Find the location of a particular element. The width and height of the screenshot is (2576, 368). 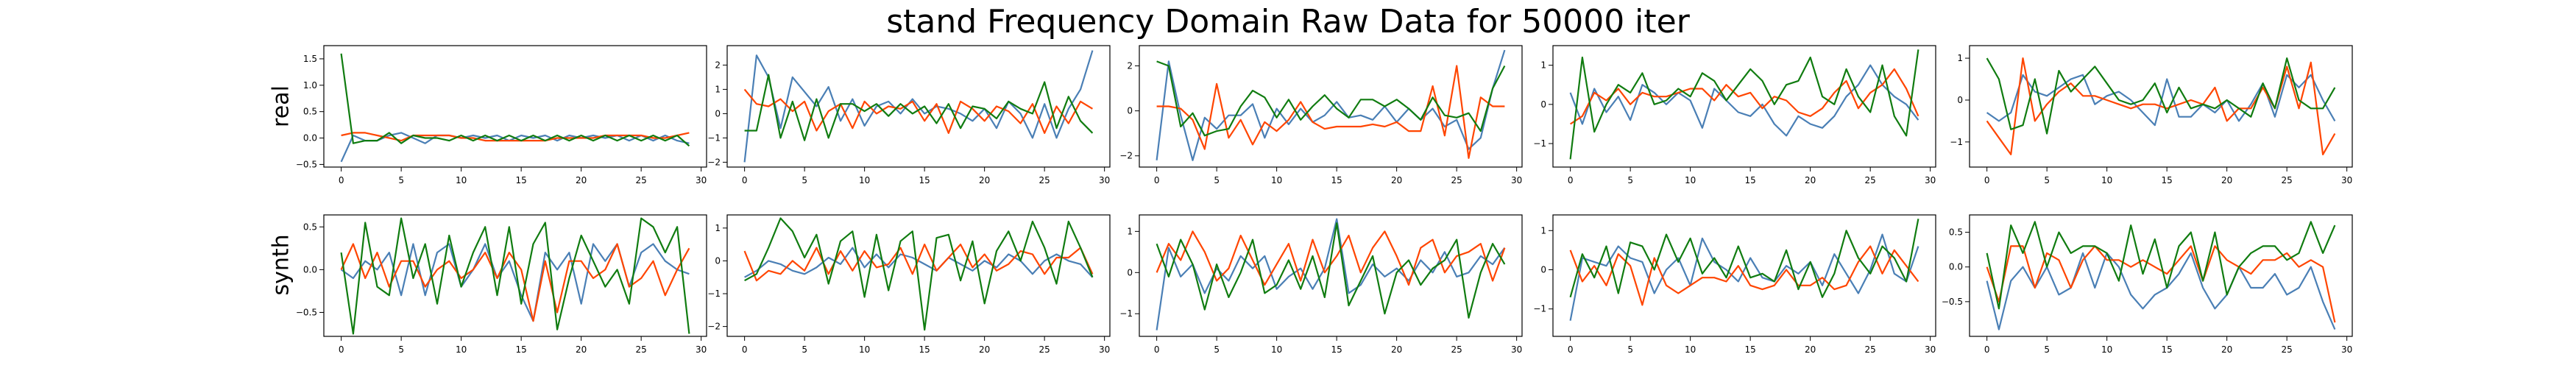

subplot-synth-2: 0 5 10 15 20 25 30 −2 −1 0 1 is located at coordinates (909, 284).